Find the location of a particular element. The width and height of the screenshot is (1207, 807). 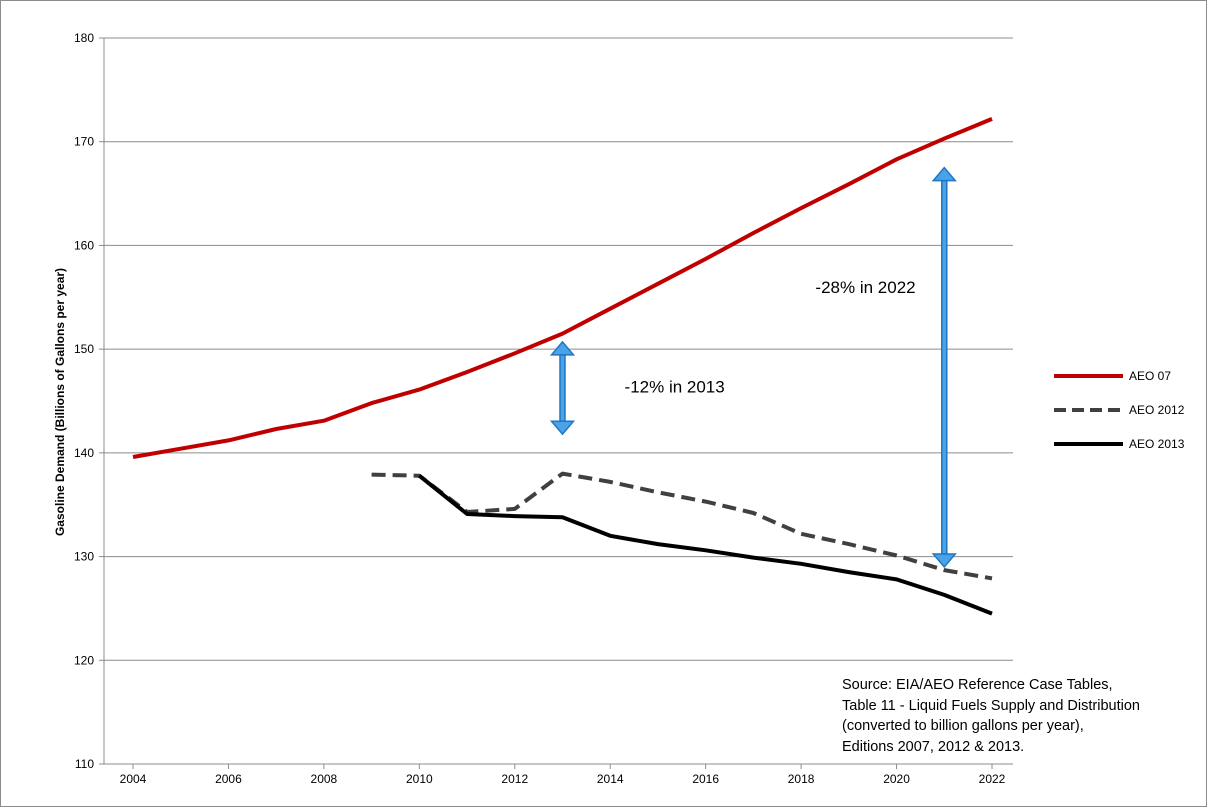

legend-label: AEO 2013 is located at coordinates (1157, 444).